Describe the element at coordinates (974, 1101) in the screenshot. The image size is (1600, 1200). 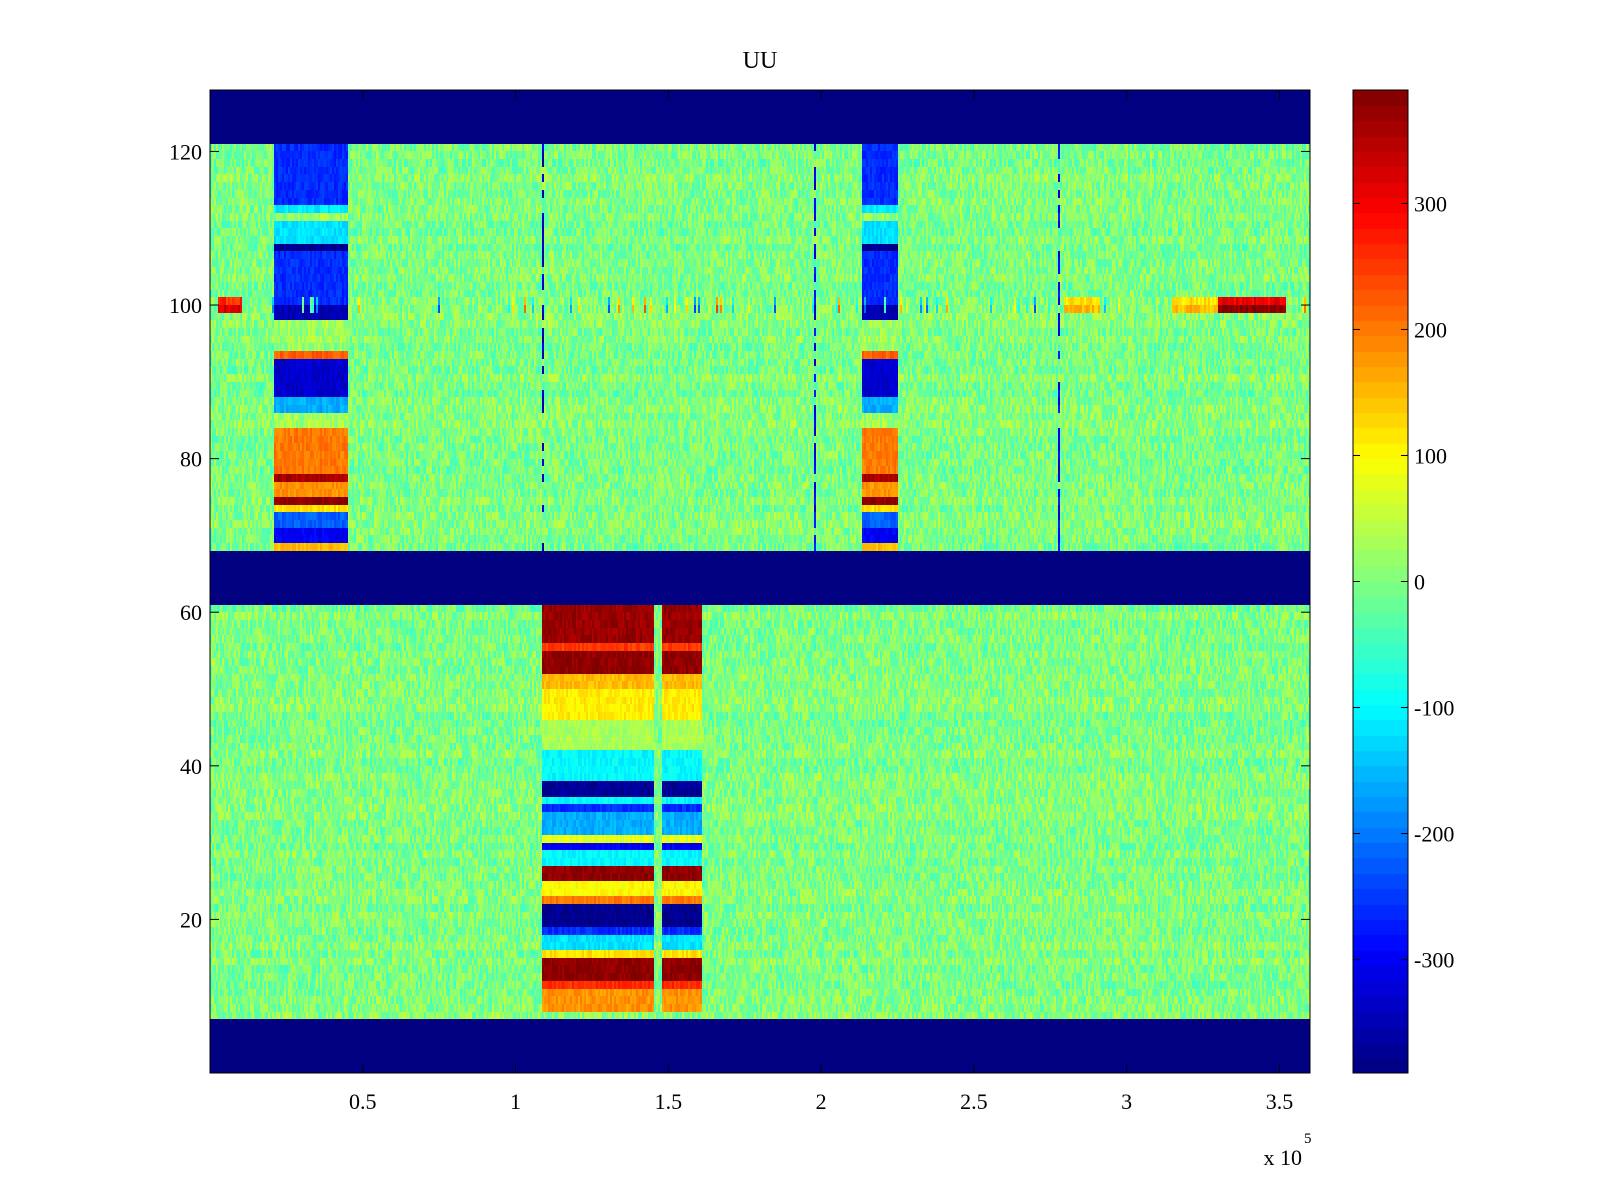
I see `x-tick-label: 2.5` at that location.